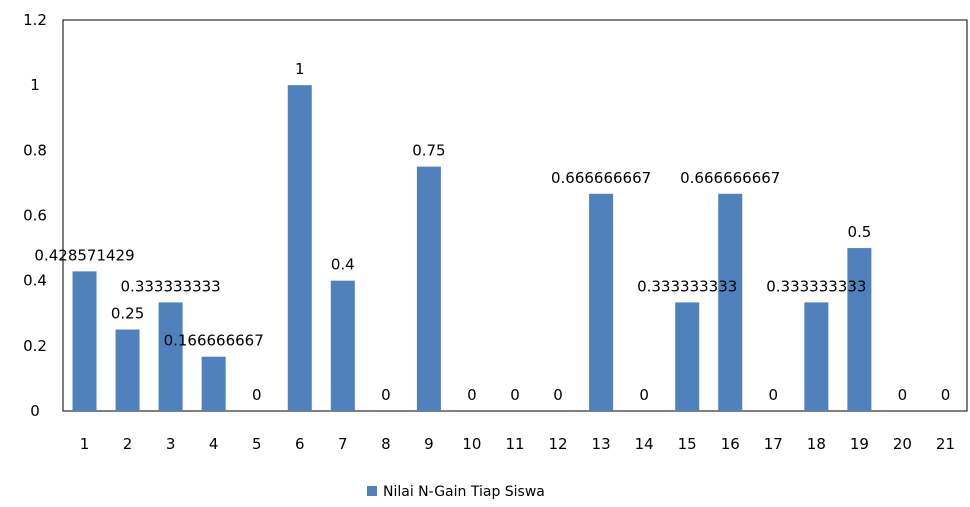  Describe the element at coordinates (35, 150) in the screenshot. I see `y-tick-label: 0.8` at that location.